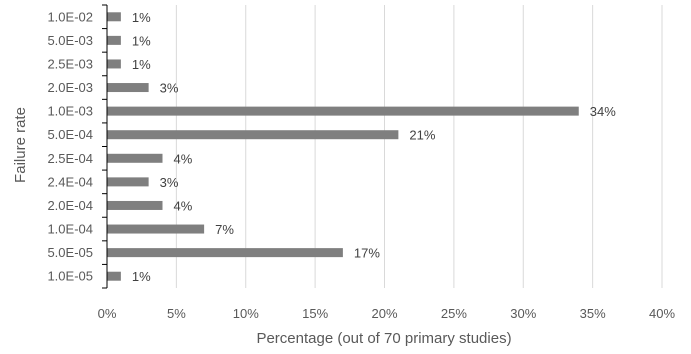  What do you see at coordinates (70, 40) in the screenshot?
I see `y-tick-label: 5.0E-03` at bounding box center [70, 40].